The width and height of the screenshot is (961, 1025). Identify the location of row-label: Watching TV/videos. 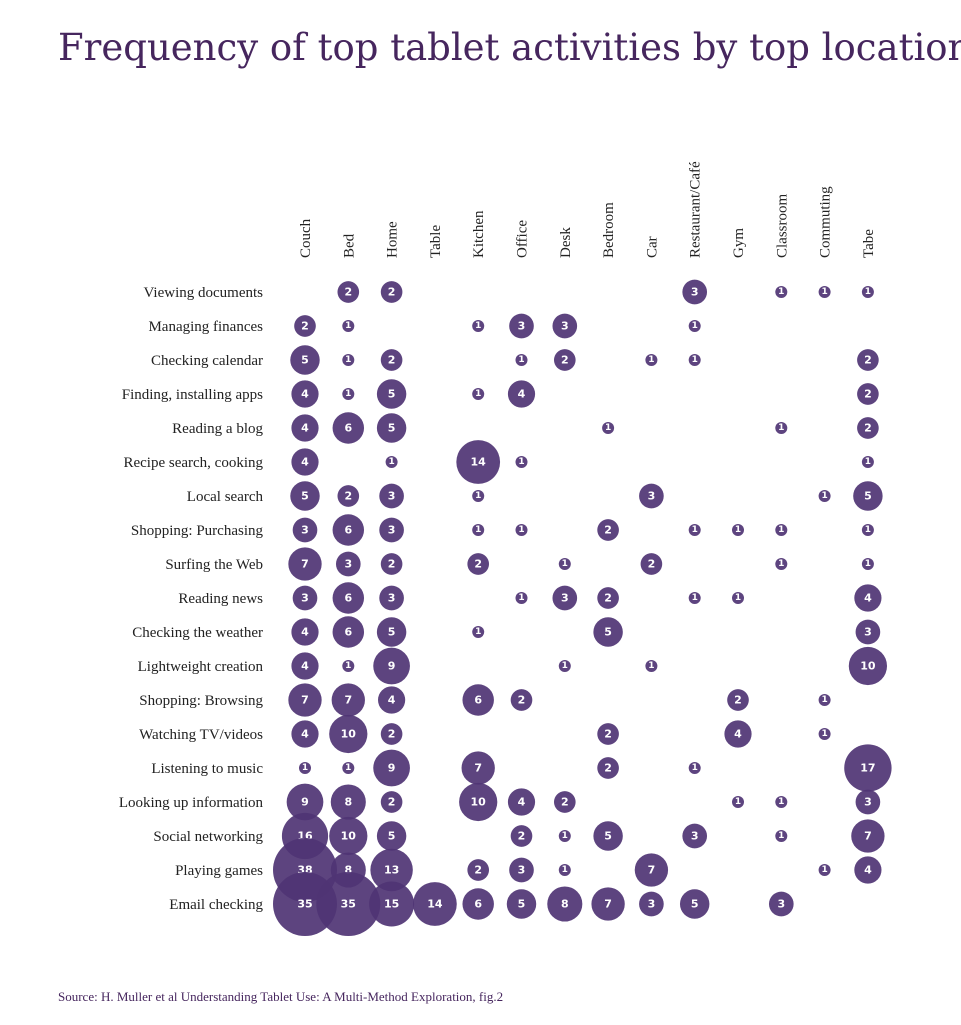
(201, 735).